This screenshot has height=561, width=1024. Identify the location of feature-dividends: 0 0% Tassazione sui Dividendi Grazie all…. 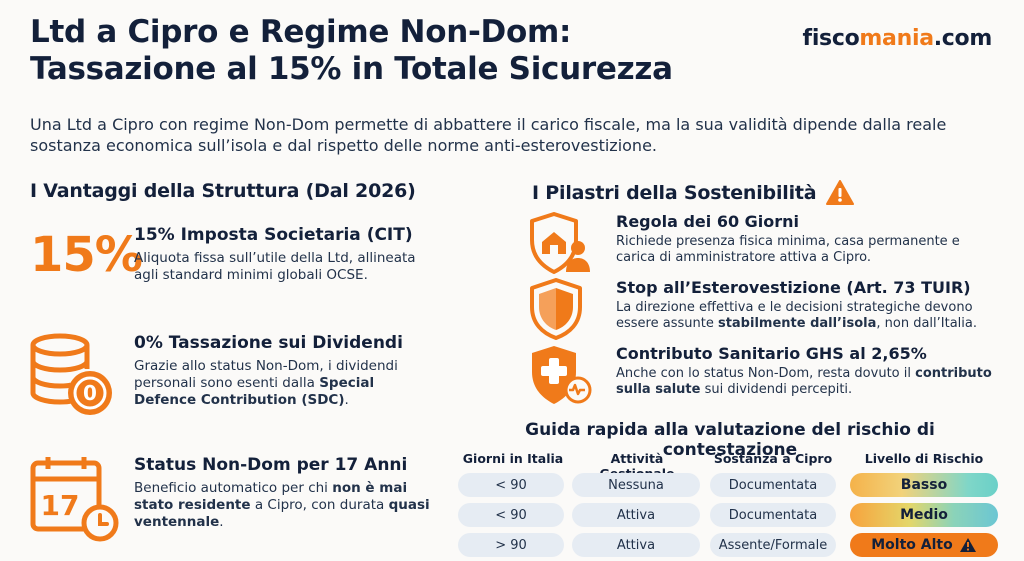
(240, 378).